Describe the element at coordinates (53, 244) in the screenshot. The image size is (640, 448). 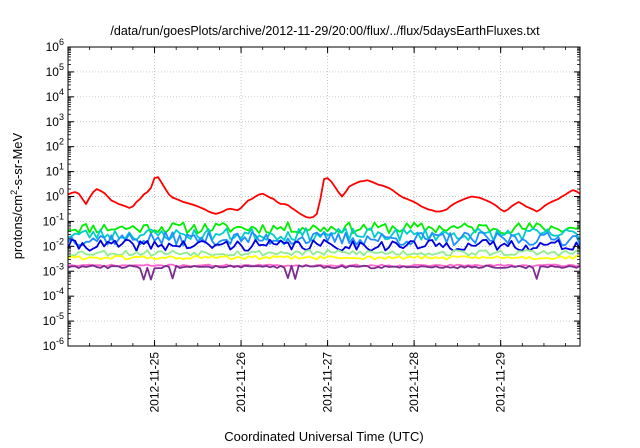
I see `y-tick-label: 10⁻²` at that location.